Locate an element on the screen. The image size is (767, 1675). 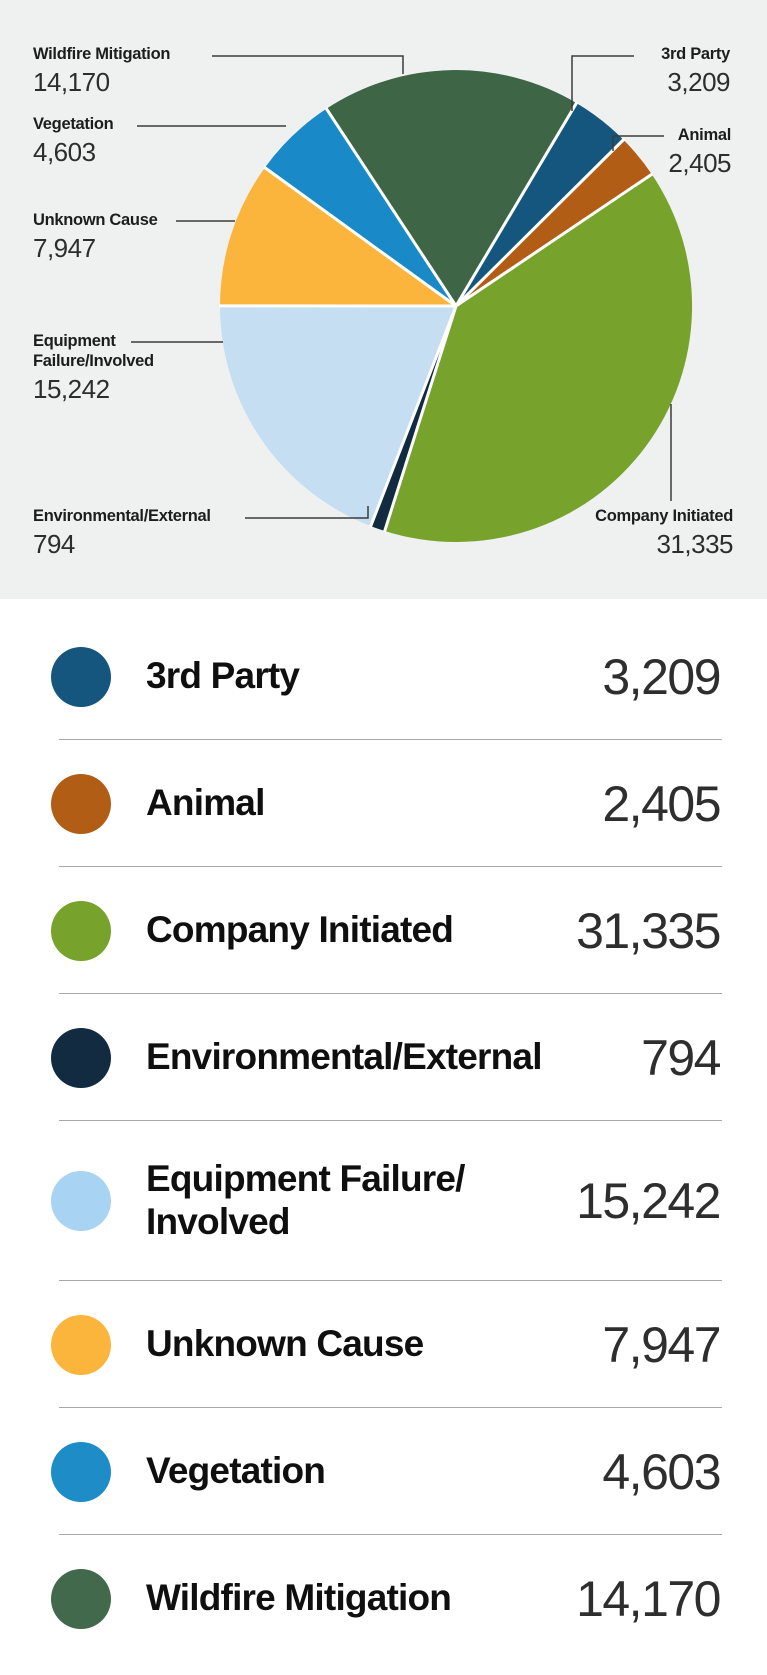
callout-value: 31,335 is located at coordinates (694, 544).